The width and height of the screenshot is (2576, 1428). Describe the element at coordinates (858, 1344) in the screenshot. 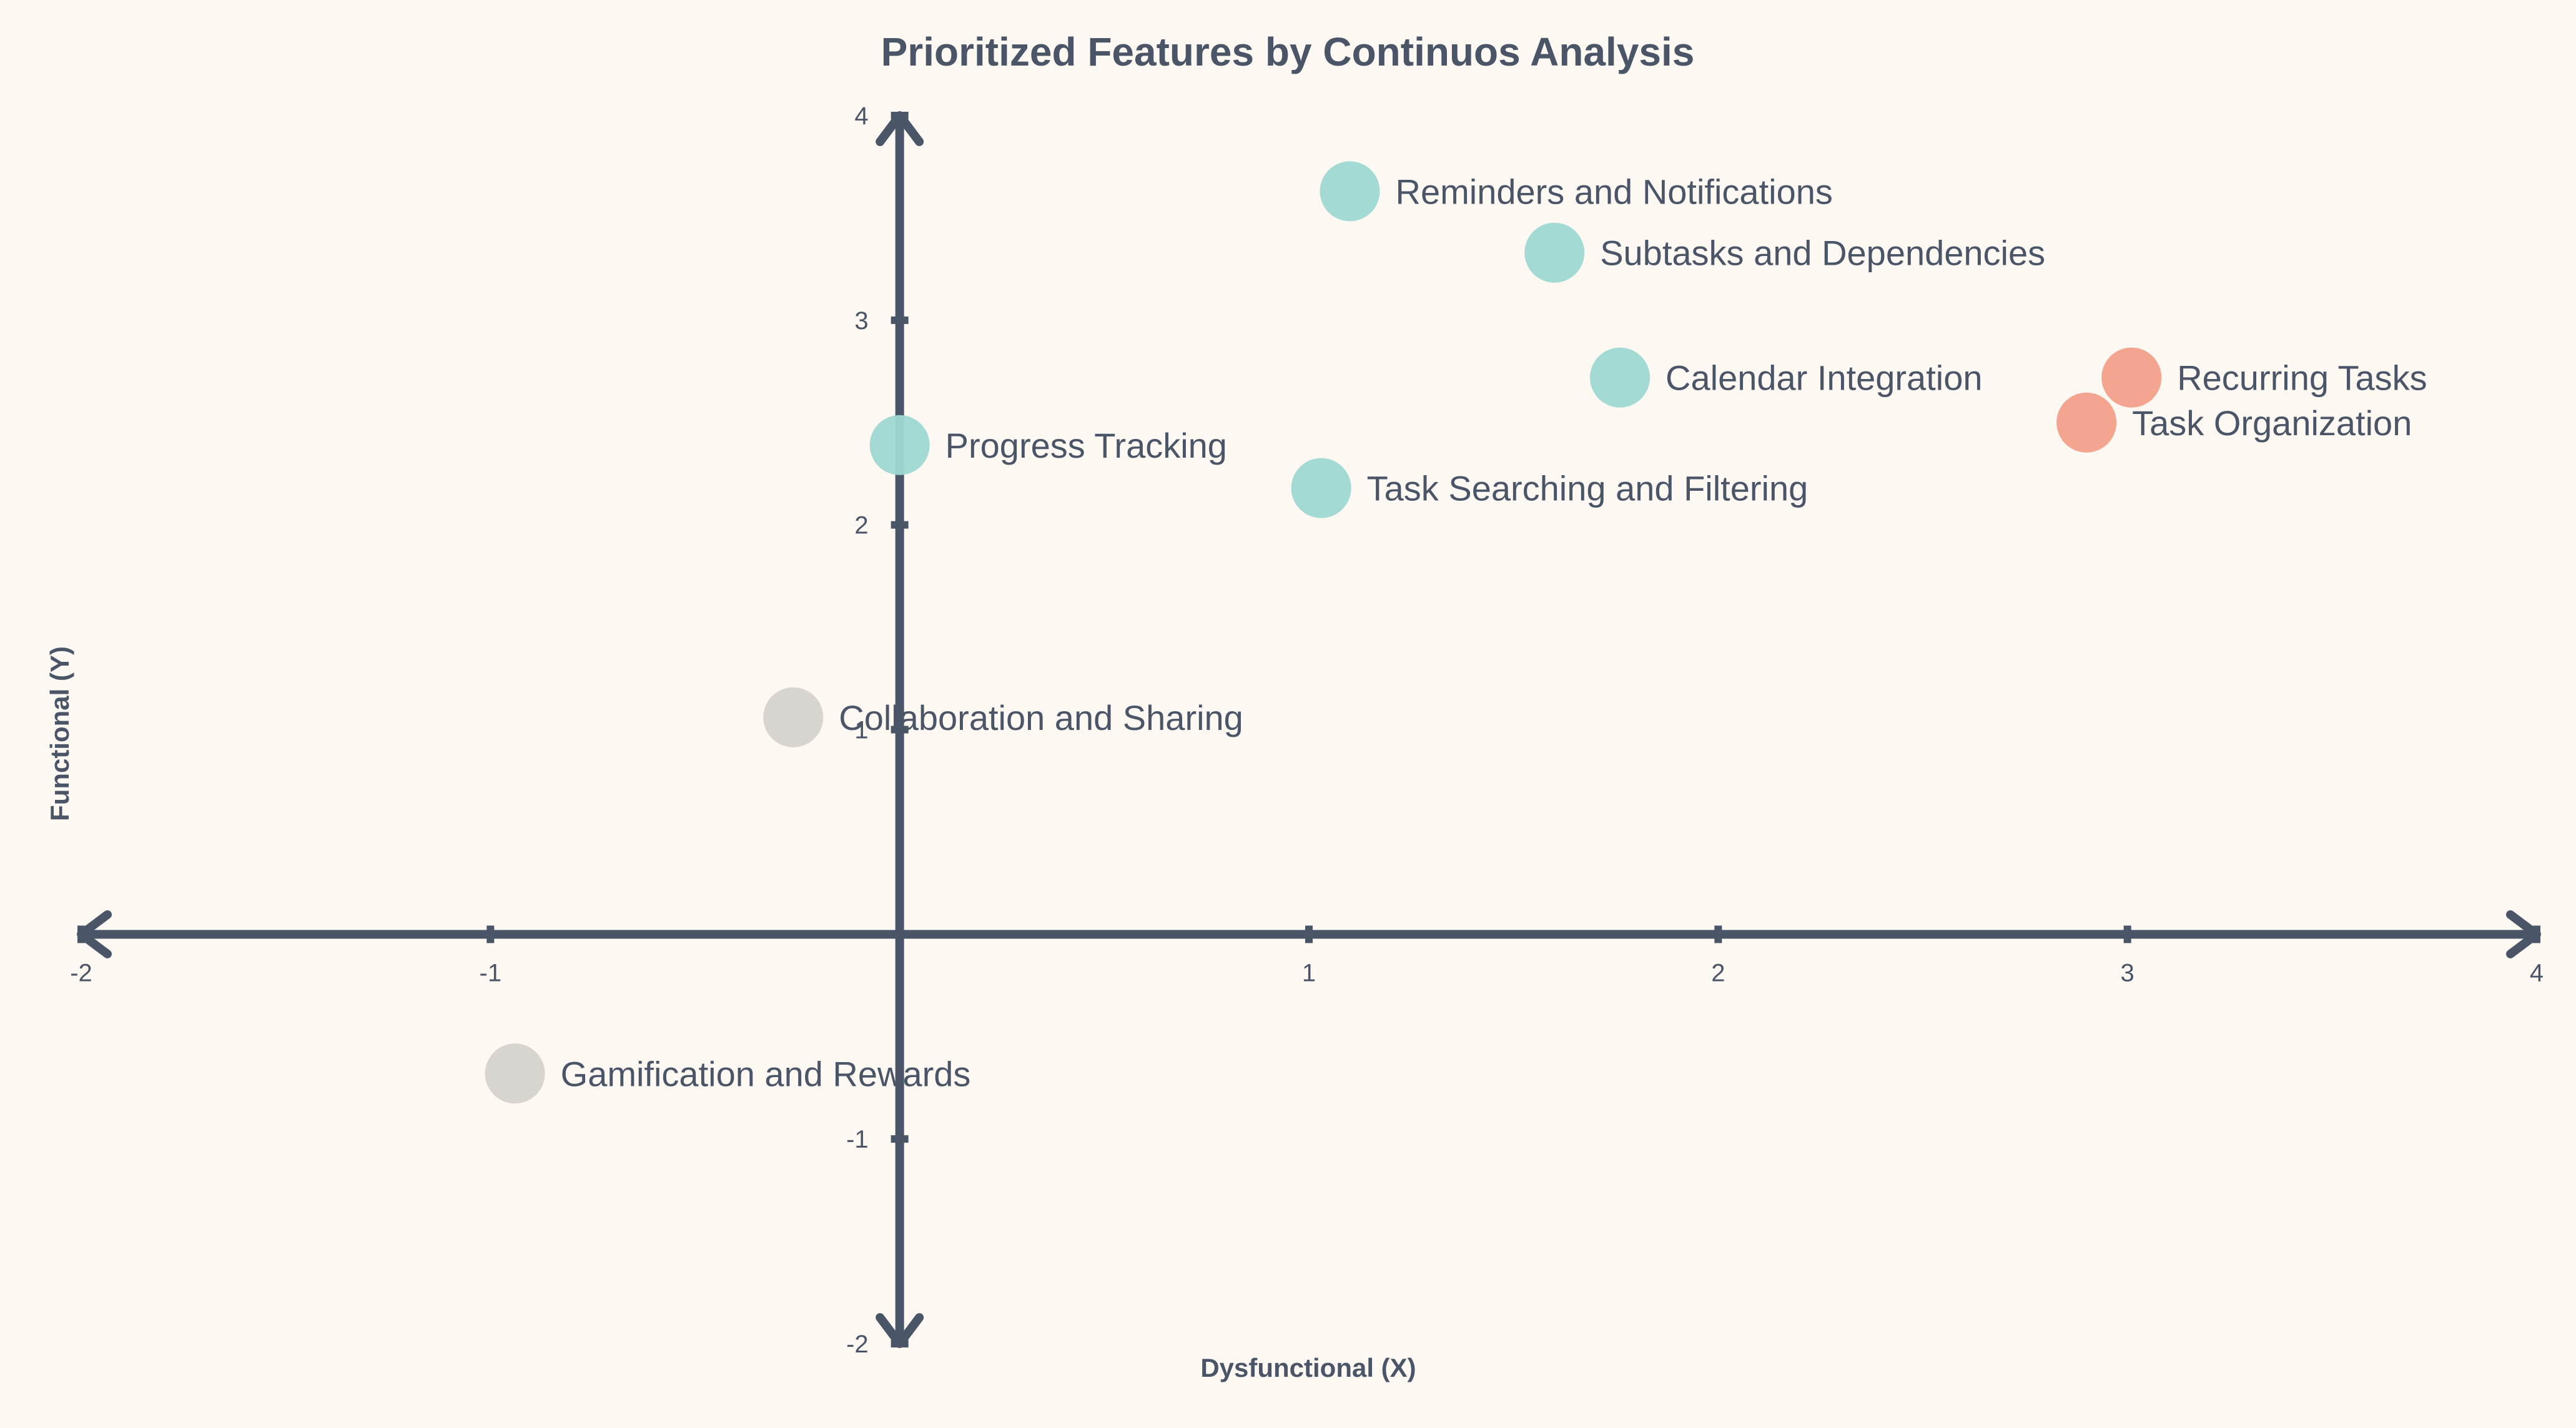

I see `y-tick-label: -2` at that location.